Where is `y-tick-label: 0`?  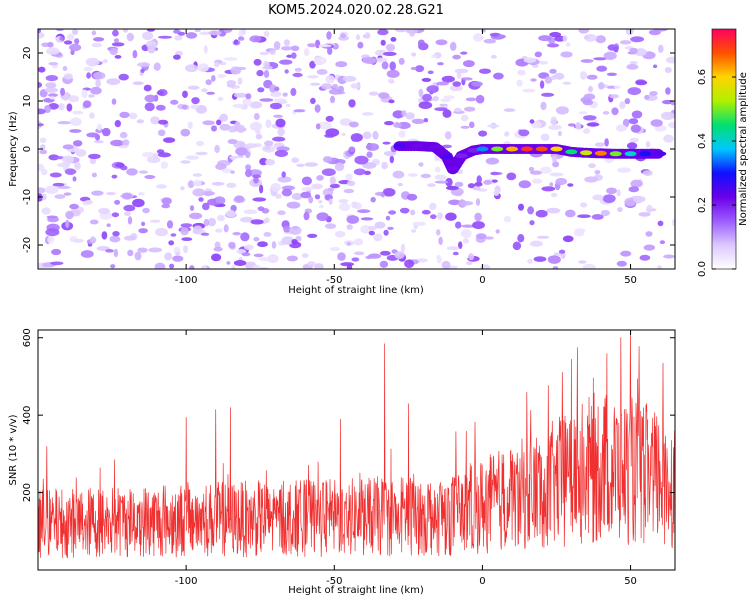 y-tick-label: 0 is located at coordinates (27, 149).